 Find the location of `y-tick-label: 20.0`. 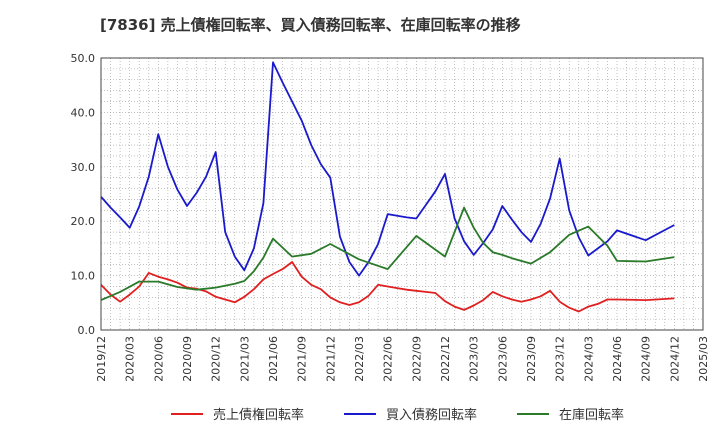

y-tick-label: 20.0 is located at coordinates (83, 221).